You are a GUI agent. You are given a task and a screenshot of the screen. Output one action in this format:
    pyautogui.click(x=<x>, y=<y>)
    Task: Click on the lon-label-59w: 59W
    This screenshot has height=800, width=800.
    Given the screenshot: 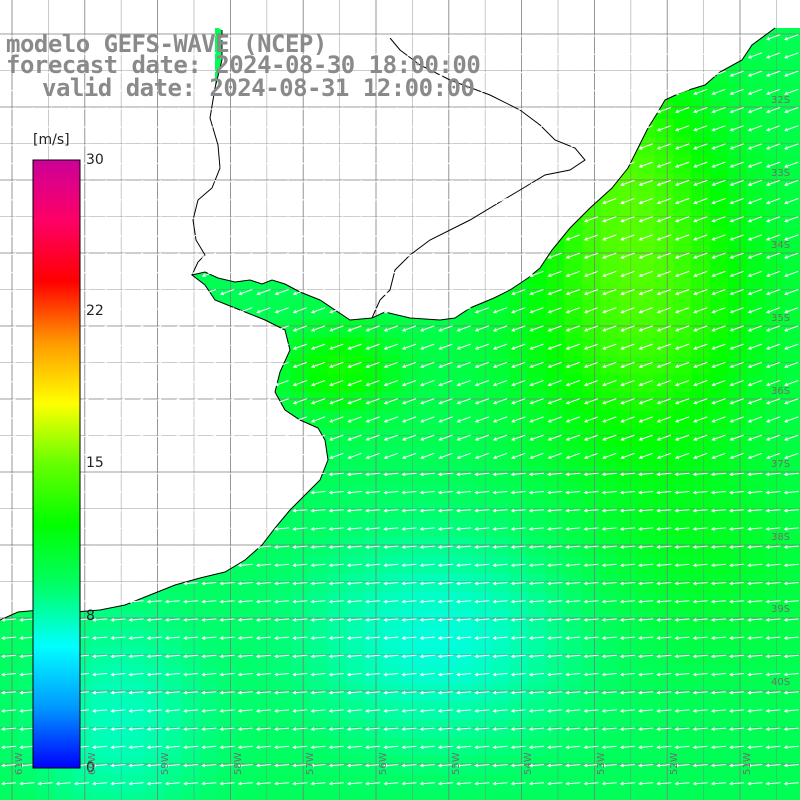 What is the action you would take?
    pyautogui.click(x=165, y=763)
    